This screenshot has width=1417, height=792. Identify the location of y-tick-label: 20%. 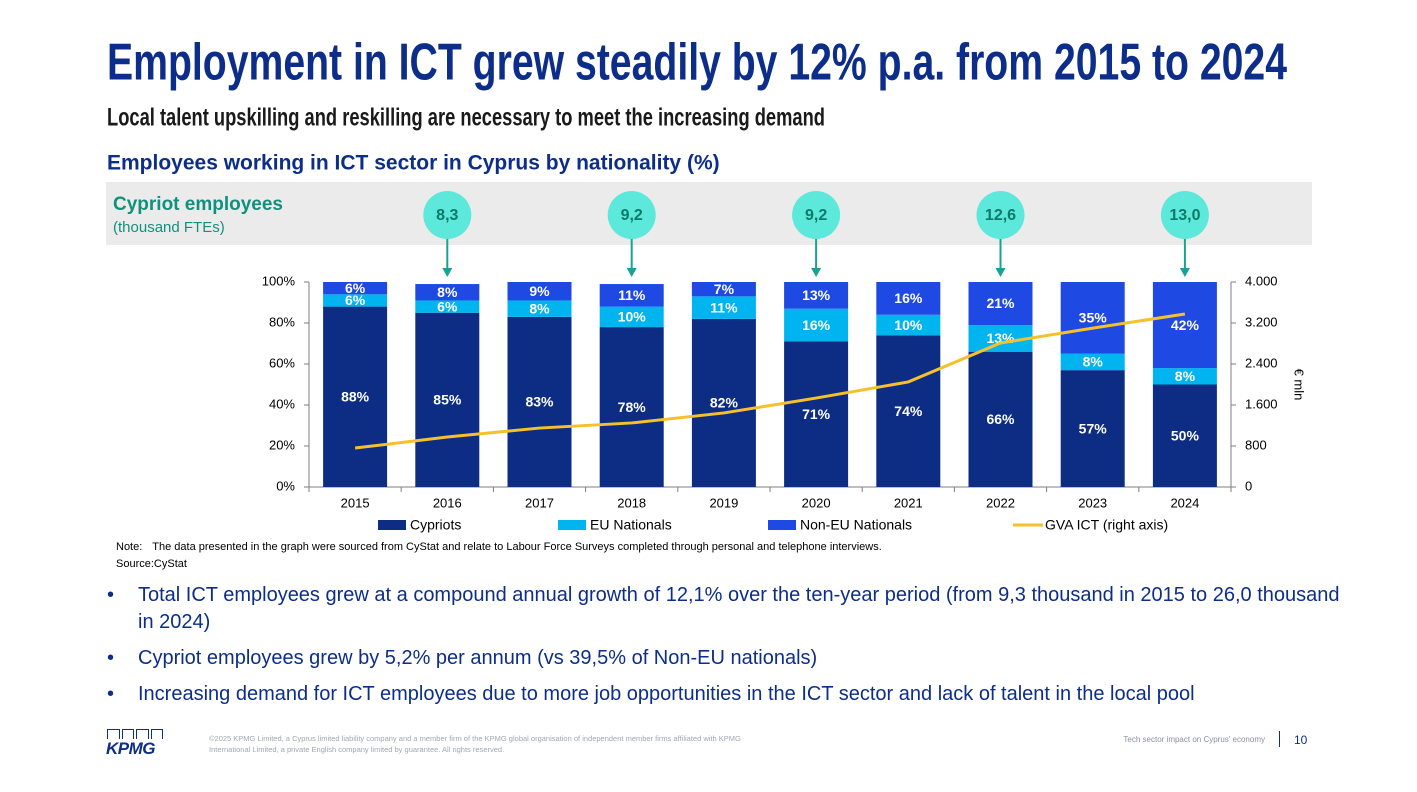
(282, 444).